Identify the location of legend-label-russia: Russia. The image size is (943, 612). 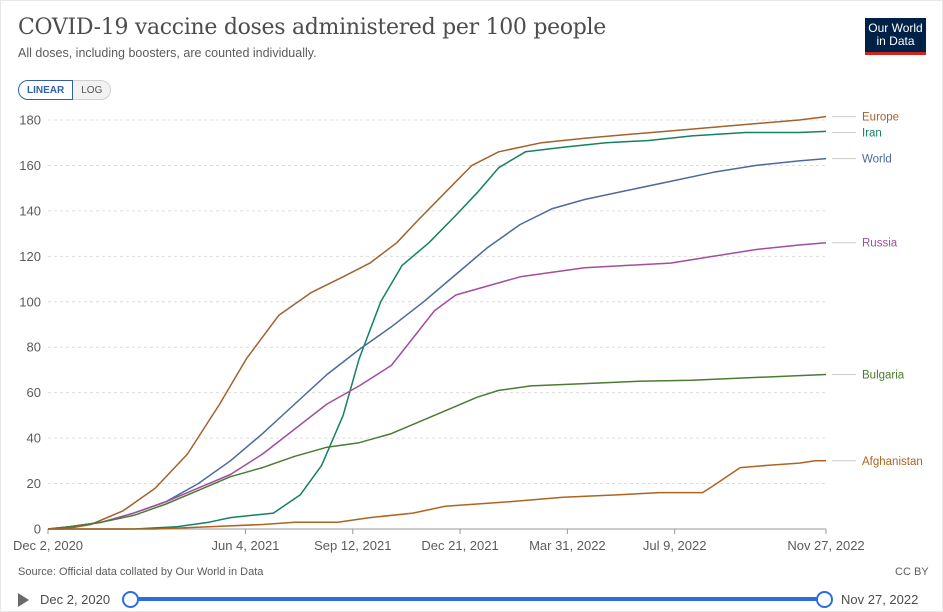
(880, 244).